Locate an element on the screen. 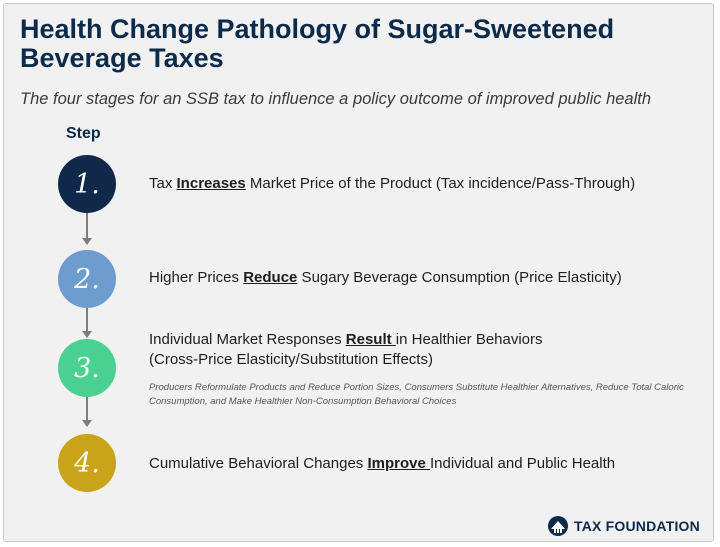  tax-foundation-logo: TAX FOUNDATION is located at coordinates (623, 526).